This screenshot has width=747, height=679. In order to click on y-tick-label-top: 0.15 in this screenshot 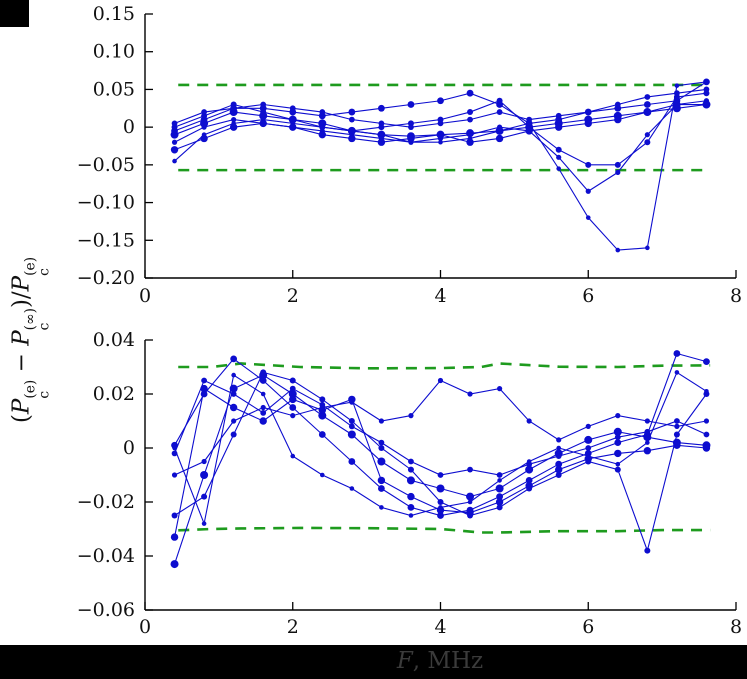, I will do `click(114, 14)`.